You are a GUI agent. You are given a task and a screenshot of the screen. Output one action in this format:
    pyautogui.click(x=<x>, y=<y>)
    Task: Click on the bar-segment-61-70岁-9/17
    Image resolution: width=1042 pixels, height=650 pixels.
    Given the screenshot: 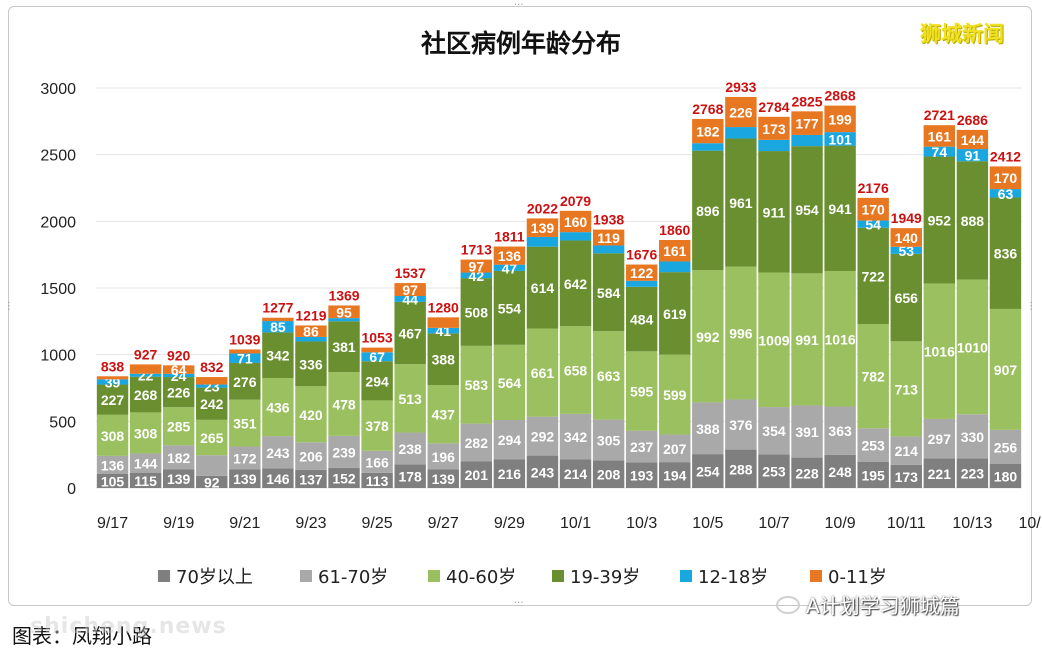 What is the action you would take?
    pyautogui.click(x=112, y=464)
    